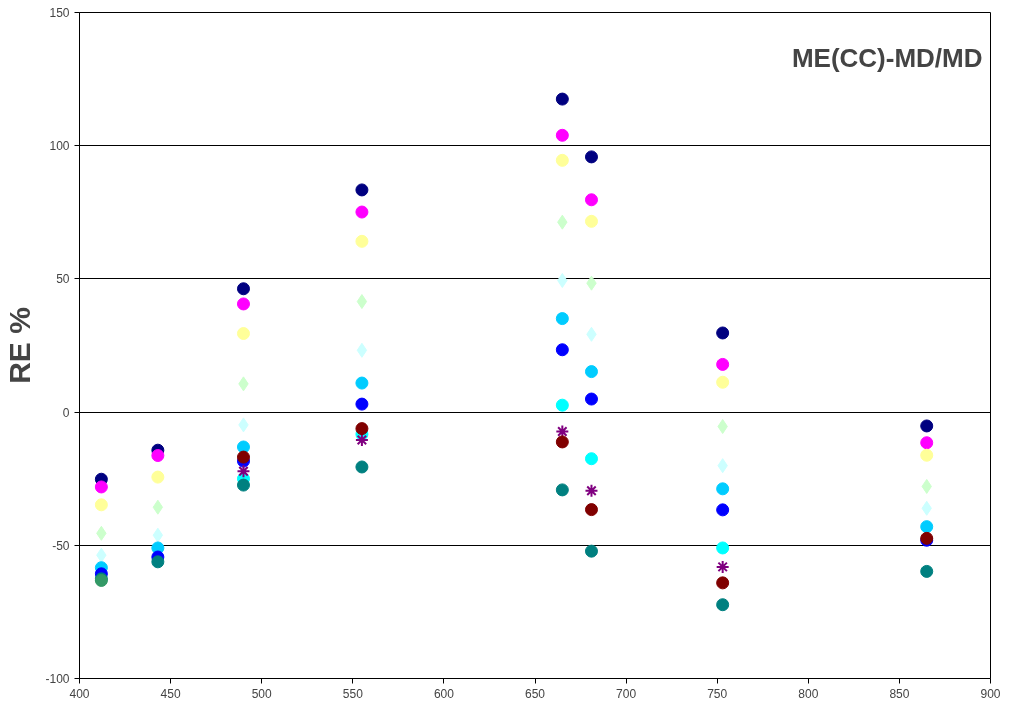  I want to click on y-tick-label: 0, so click(66, 412).